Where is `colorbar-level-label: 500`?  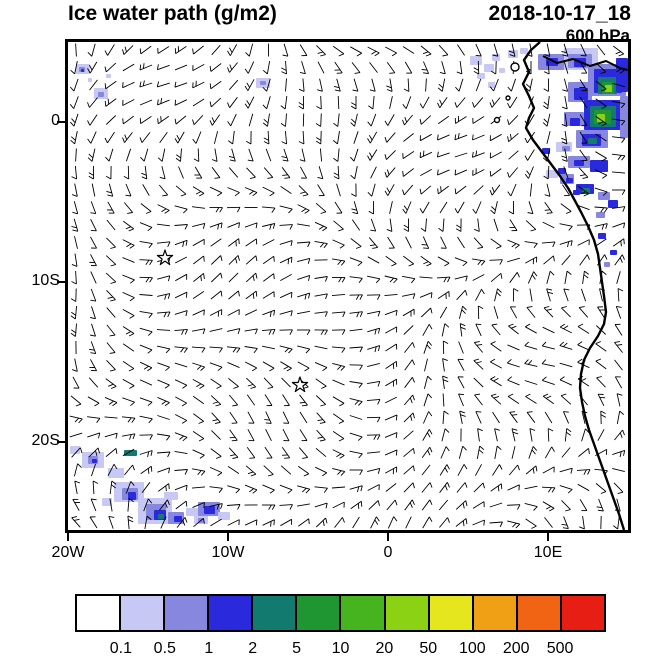
colorbar-level-label: 500 is located at coordinates (560, 648).